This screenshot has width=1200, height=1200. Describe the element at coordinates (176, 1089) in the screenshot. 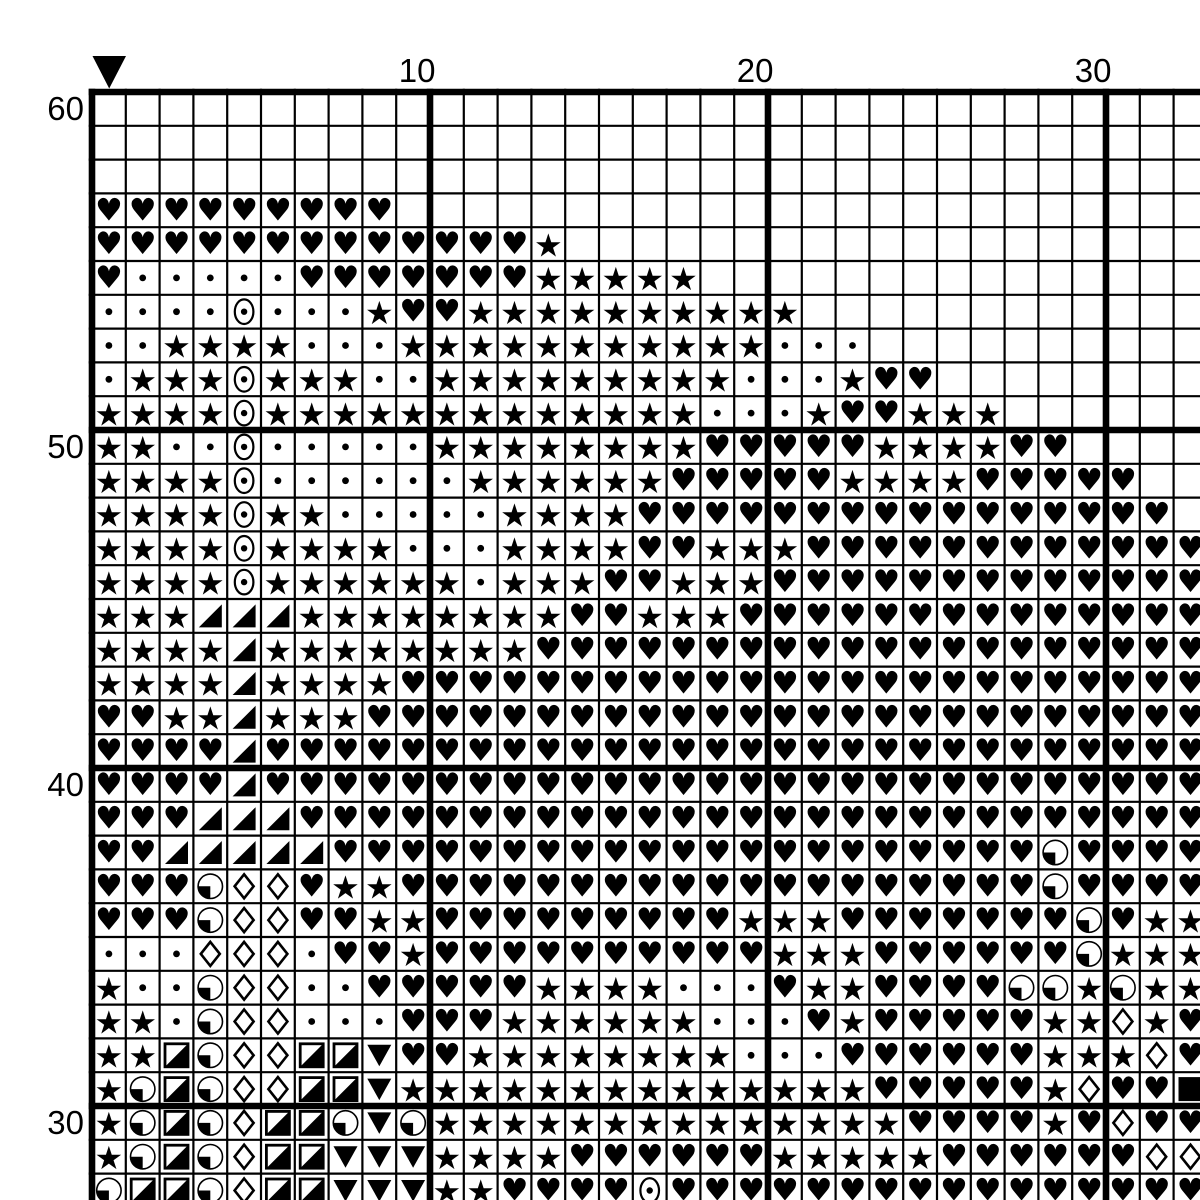

I see `half-square-symbol` at that location.